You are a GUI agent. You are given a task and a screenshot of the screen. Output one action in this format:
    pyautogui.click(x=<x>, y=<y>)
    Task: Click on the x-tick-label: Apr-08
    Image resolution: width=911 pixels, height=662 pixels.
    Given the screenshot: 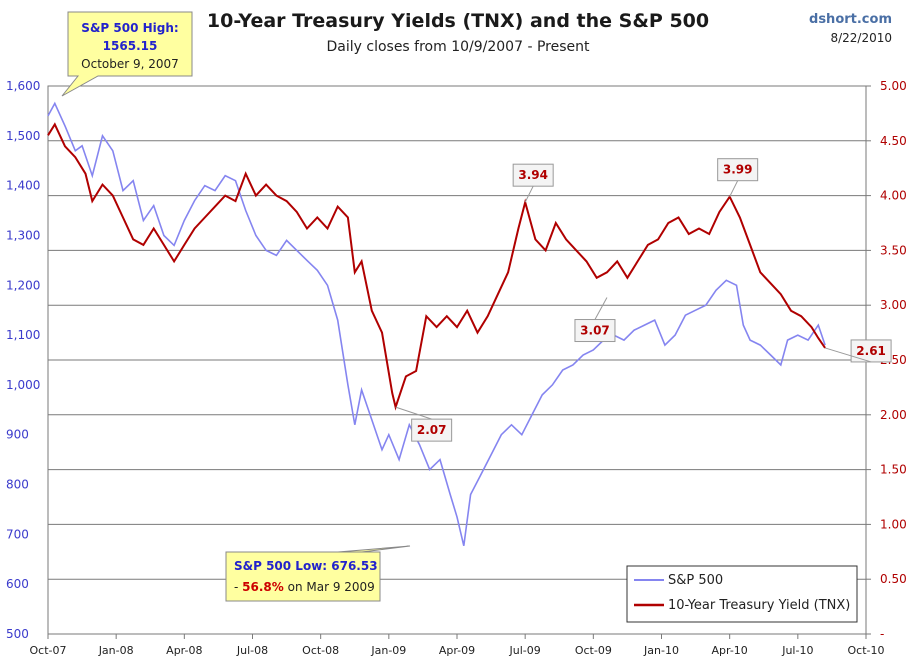 What is the action you would take?
    pyautogui.click(x=184, y=650)
    